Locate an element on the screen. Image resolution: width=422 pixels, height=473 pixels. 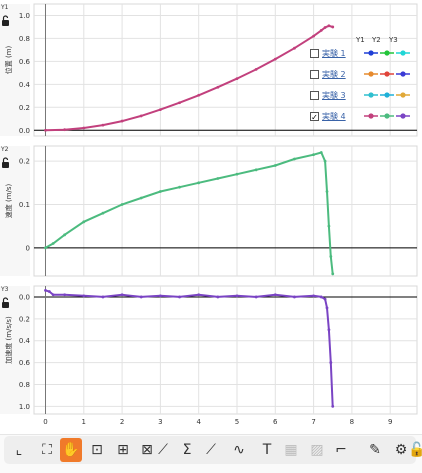
legend-label: 実験 4 is located at coordinates (334, 116).